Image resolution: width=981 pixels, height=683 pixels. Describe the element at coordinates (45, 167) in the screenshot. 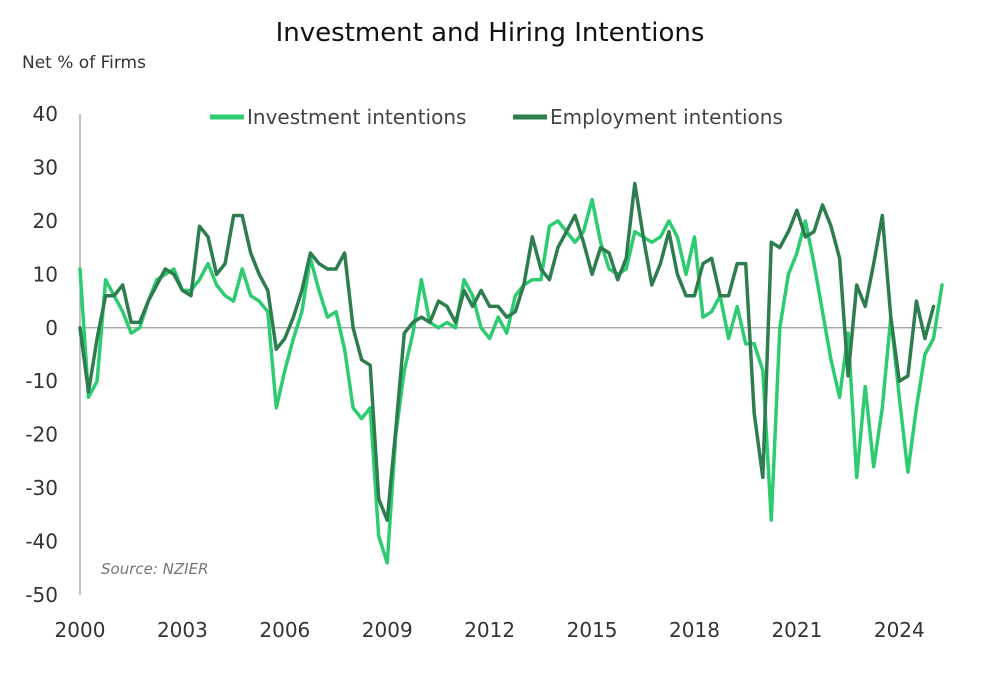

I see `y-tick-label: 30` at that location.